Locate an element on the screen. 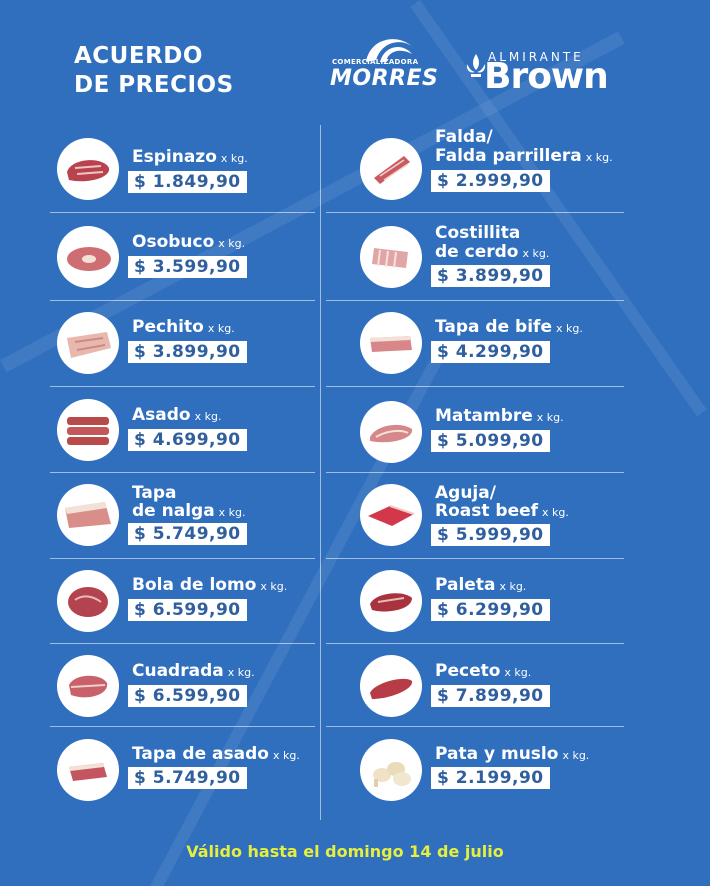 This screenshot has width=710, height=886. product-name: Peceto is located at coordinates (468, 671).